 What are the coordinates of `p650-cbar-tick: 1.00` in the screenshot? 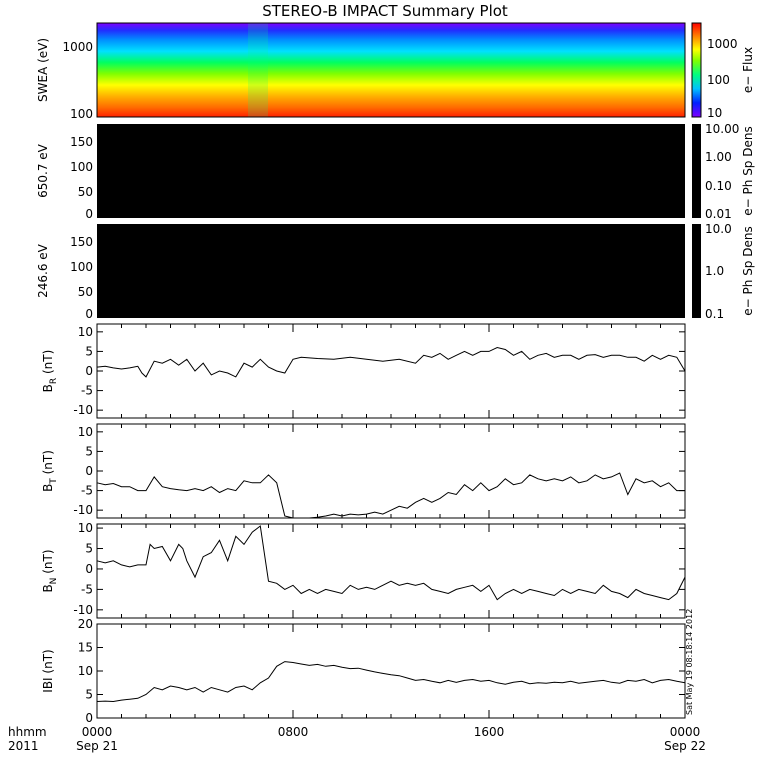 It's located at (718, 157).